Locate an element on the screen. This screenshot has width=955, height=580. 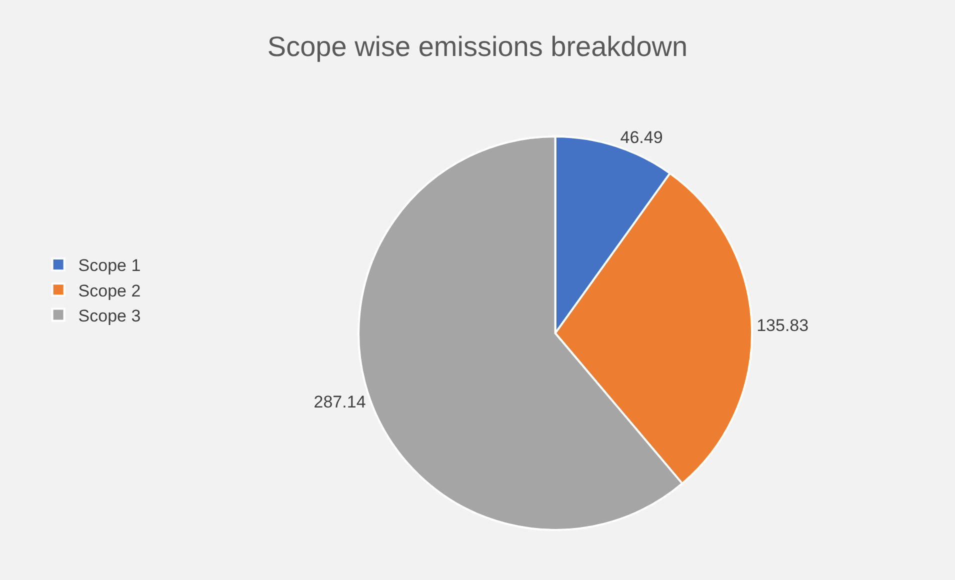
legend-label: Scope 3 is located at coordinates (109, 316).